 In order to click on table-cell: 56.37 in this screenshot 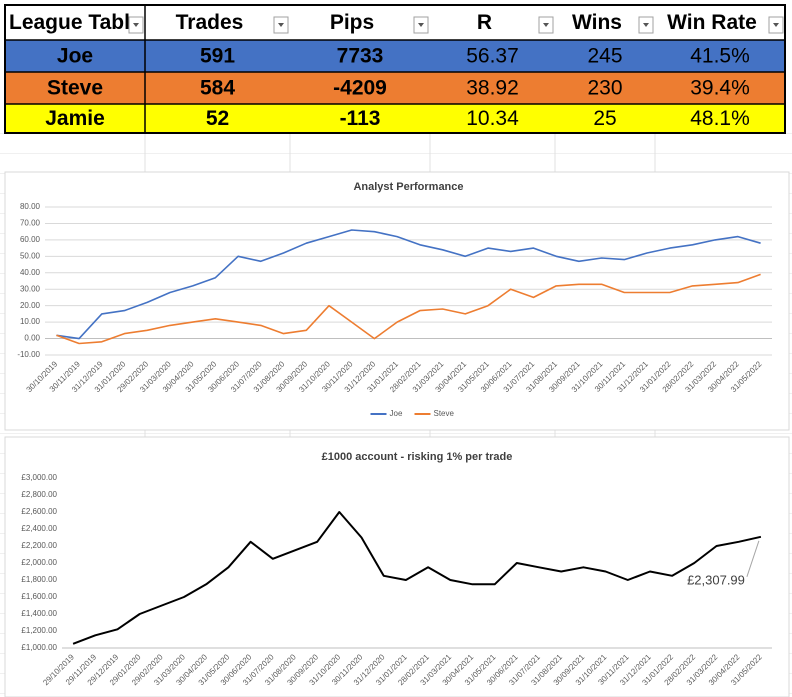, I will do `click(492, 56)`.